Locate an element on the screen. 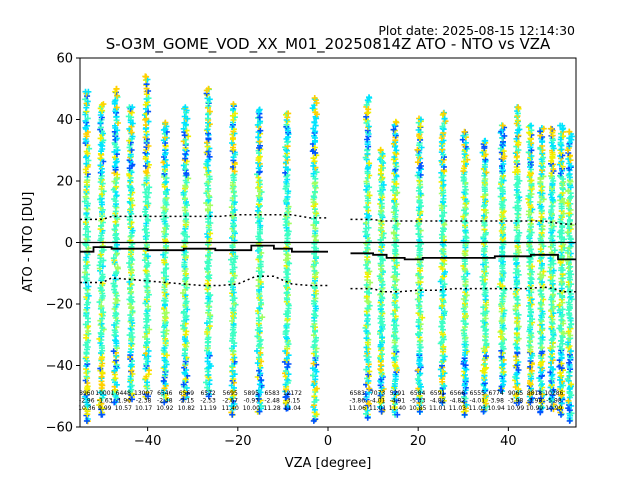  y-tick-label: −60 is located at coordinates (59, 428).